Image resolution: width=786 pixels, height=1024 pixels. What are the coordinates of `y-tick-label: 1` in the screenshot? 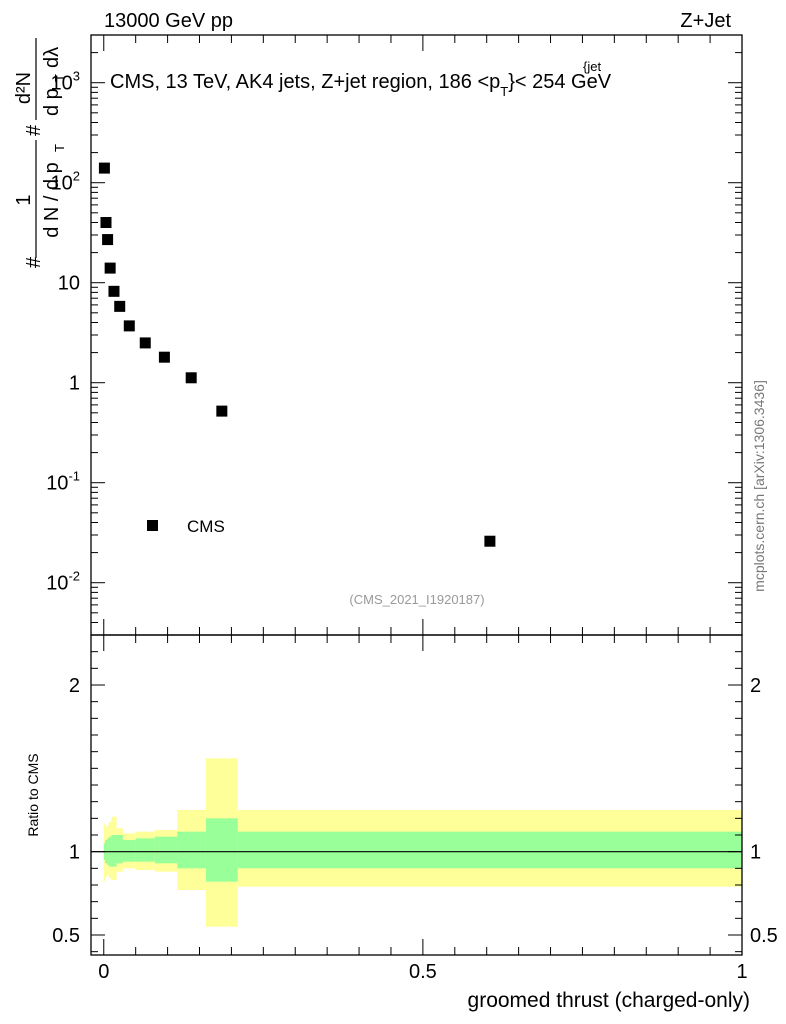 It's located at (74, 384).